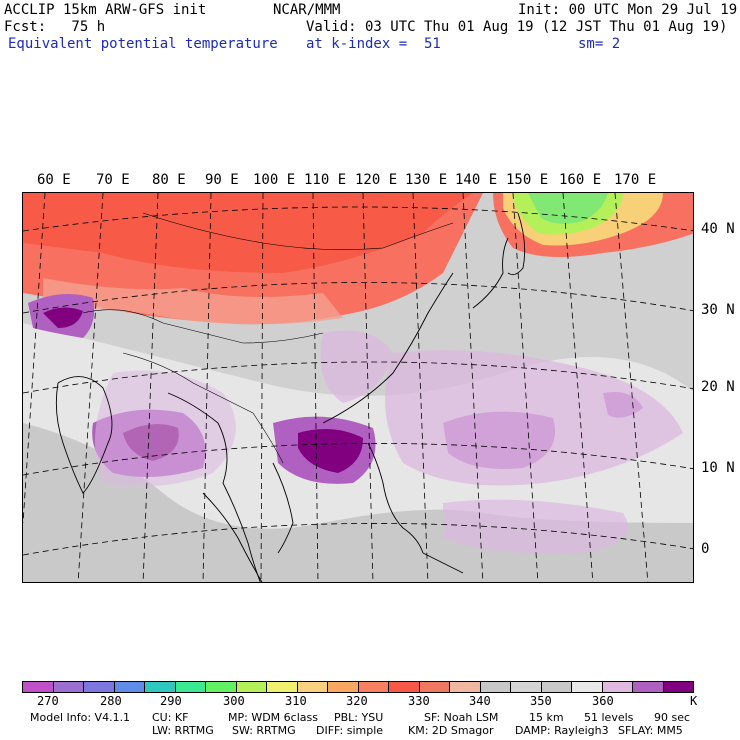  I want to click on sf-scheme: SF: Noah LSM, so click(461, 717).